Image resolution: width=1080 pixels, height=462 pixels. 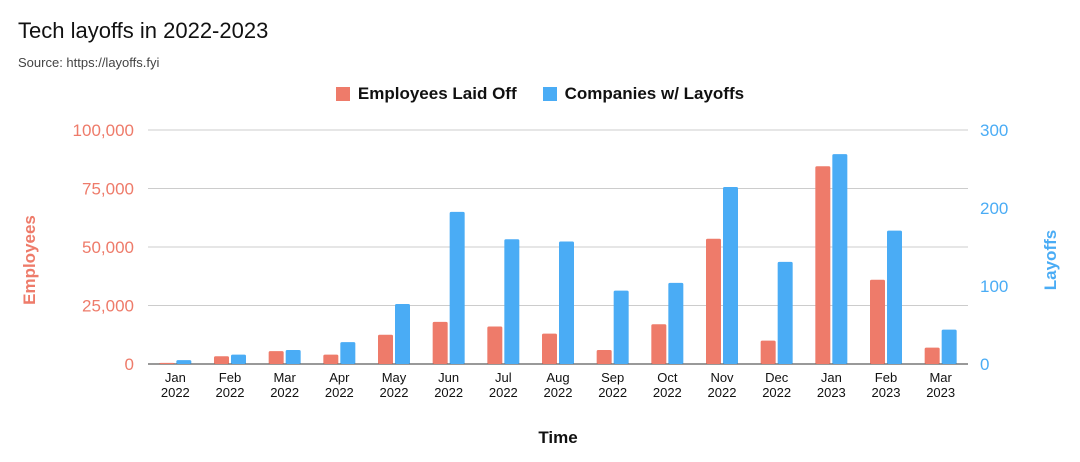 What do you see at coordinates (722, 385) in the screenshot?
I see `x-tick-label: Nov 2022` at bounding box center [722, 385].